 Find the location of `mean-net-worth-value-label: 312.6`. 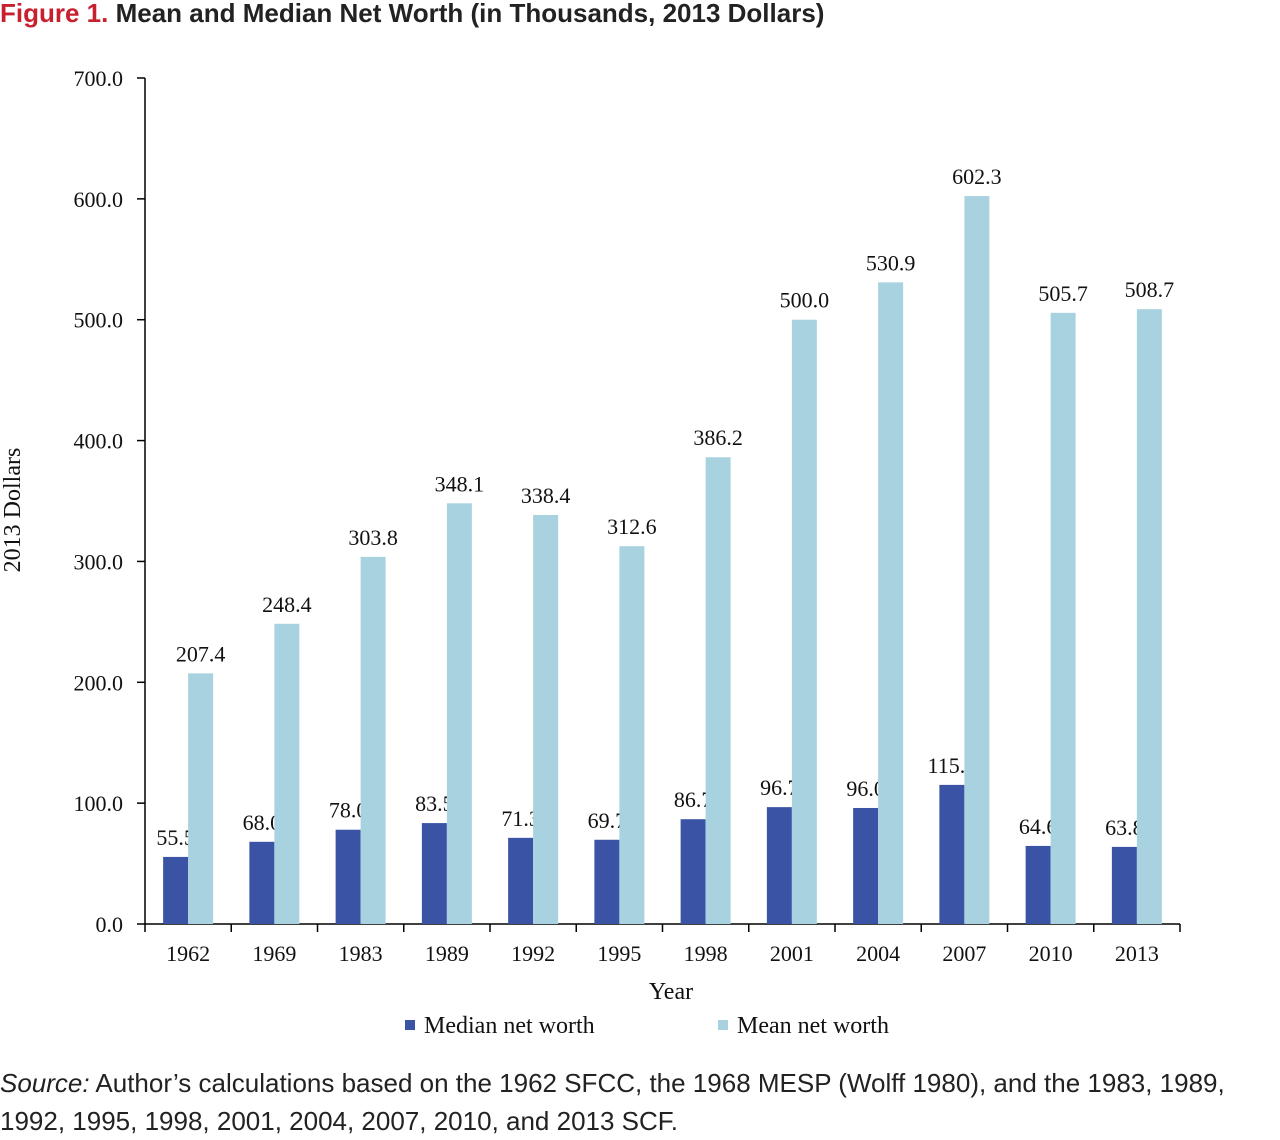

mean-net-worth-value-label: 312.6 is located at coordinates (632, 526).